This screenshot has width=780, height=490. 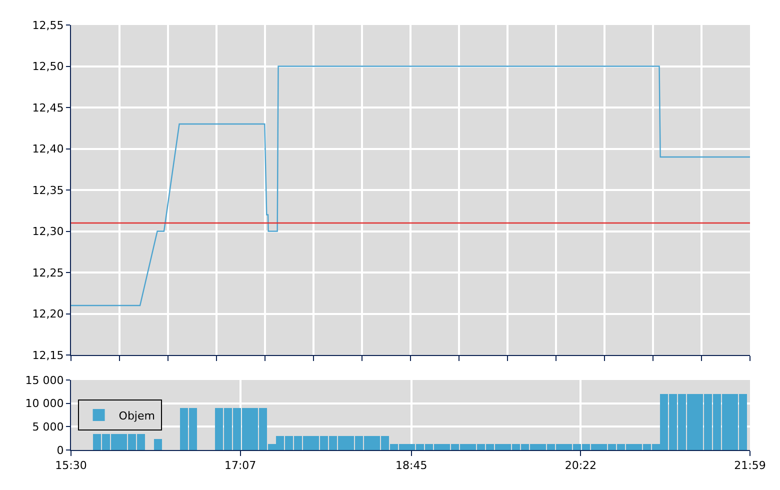 What do you see at coordinates (136, 415) in the screenshot?
I see `legend-label: Objem` at bounding box center [136, 415].